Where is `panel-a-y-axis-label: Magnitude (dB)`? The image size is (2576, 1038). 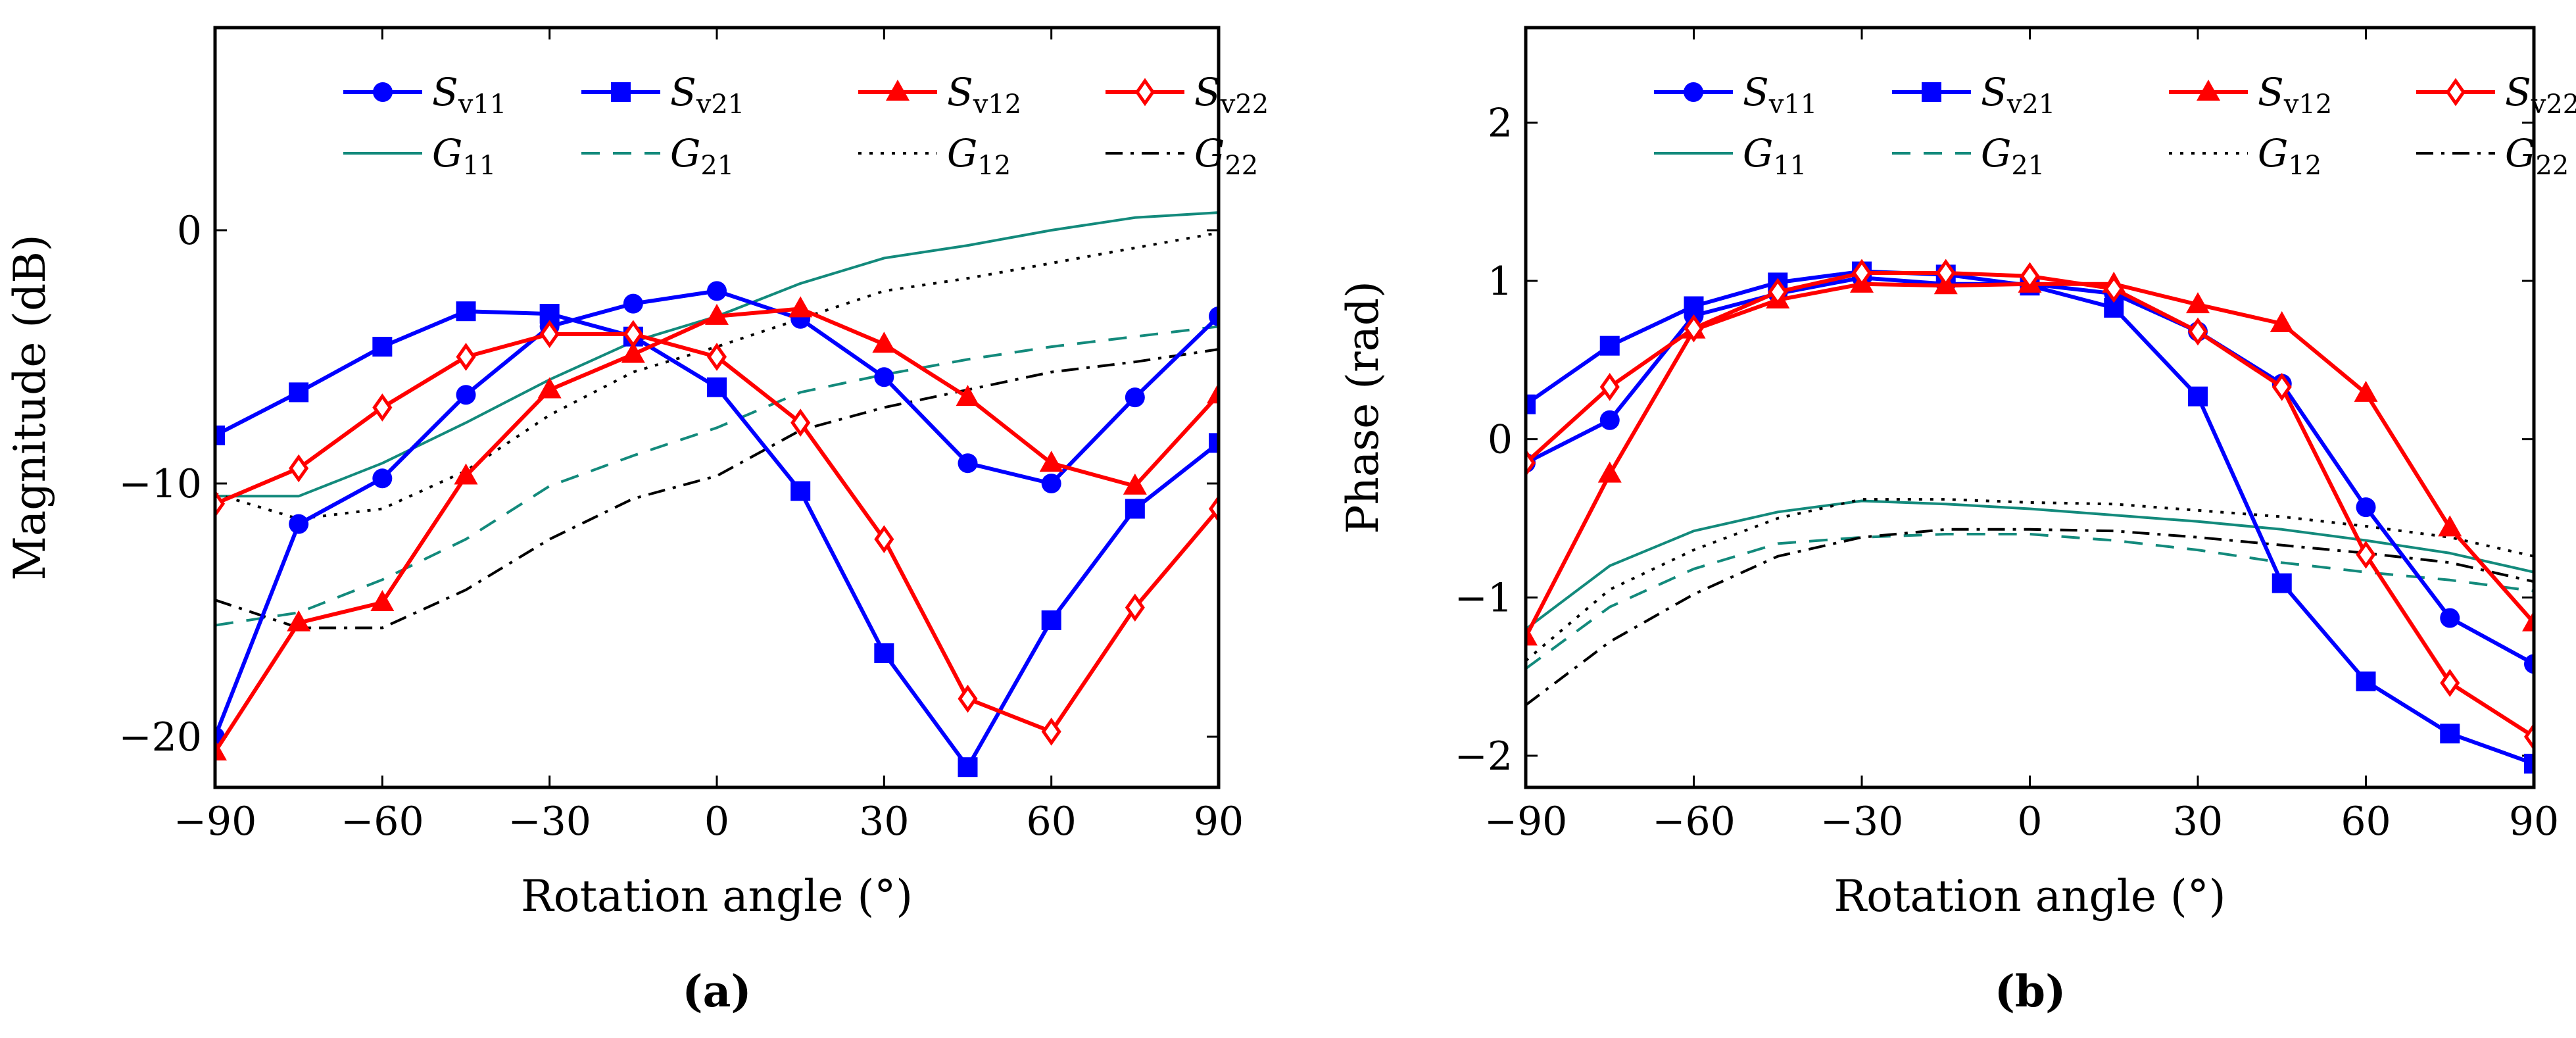
panel-a-y-axis-label: Magnitude (dB) is located at coordinates (30, 407).